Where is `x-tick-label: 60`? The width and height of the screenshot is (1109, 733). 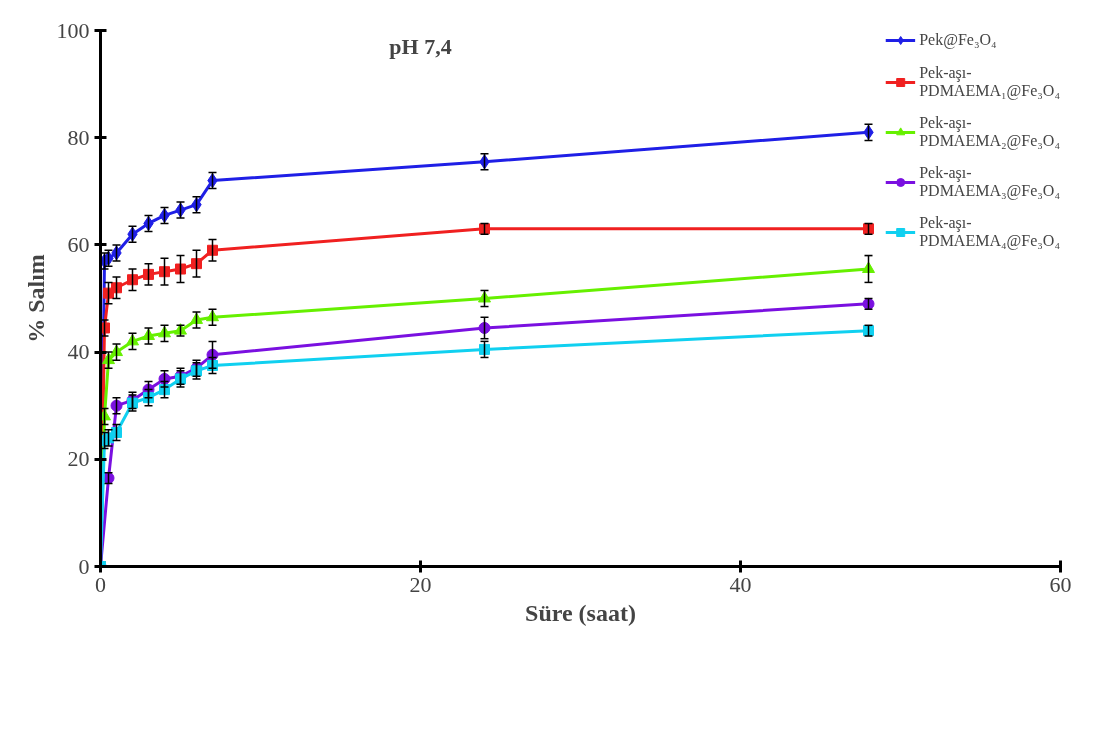
x-tick-label: 60 is located at coordinates (1060, 584).